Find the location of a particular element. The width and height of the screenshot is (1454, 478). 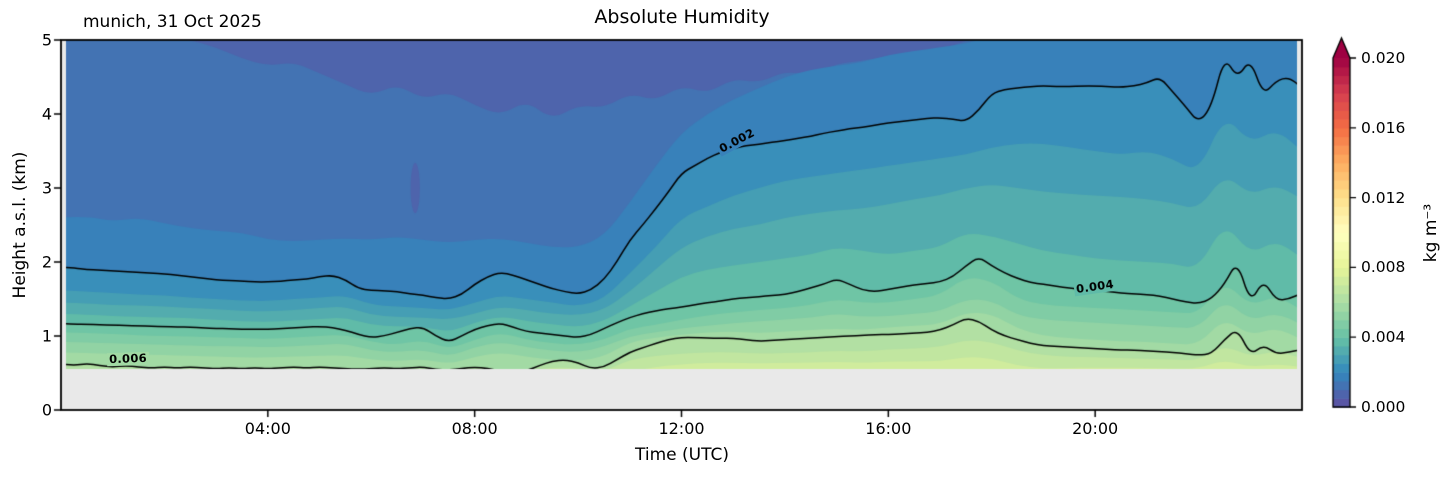

colorbar-tick-label: 0.008 is located at coordinates (1383, 267).